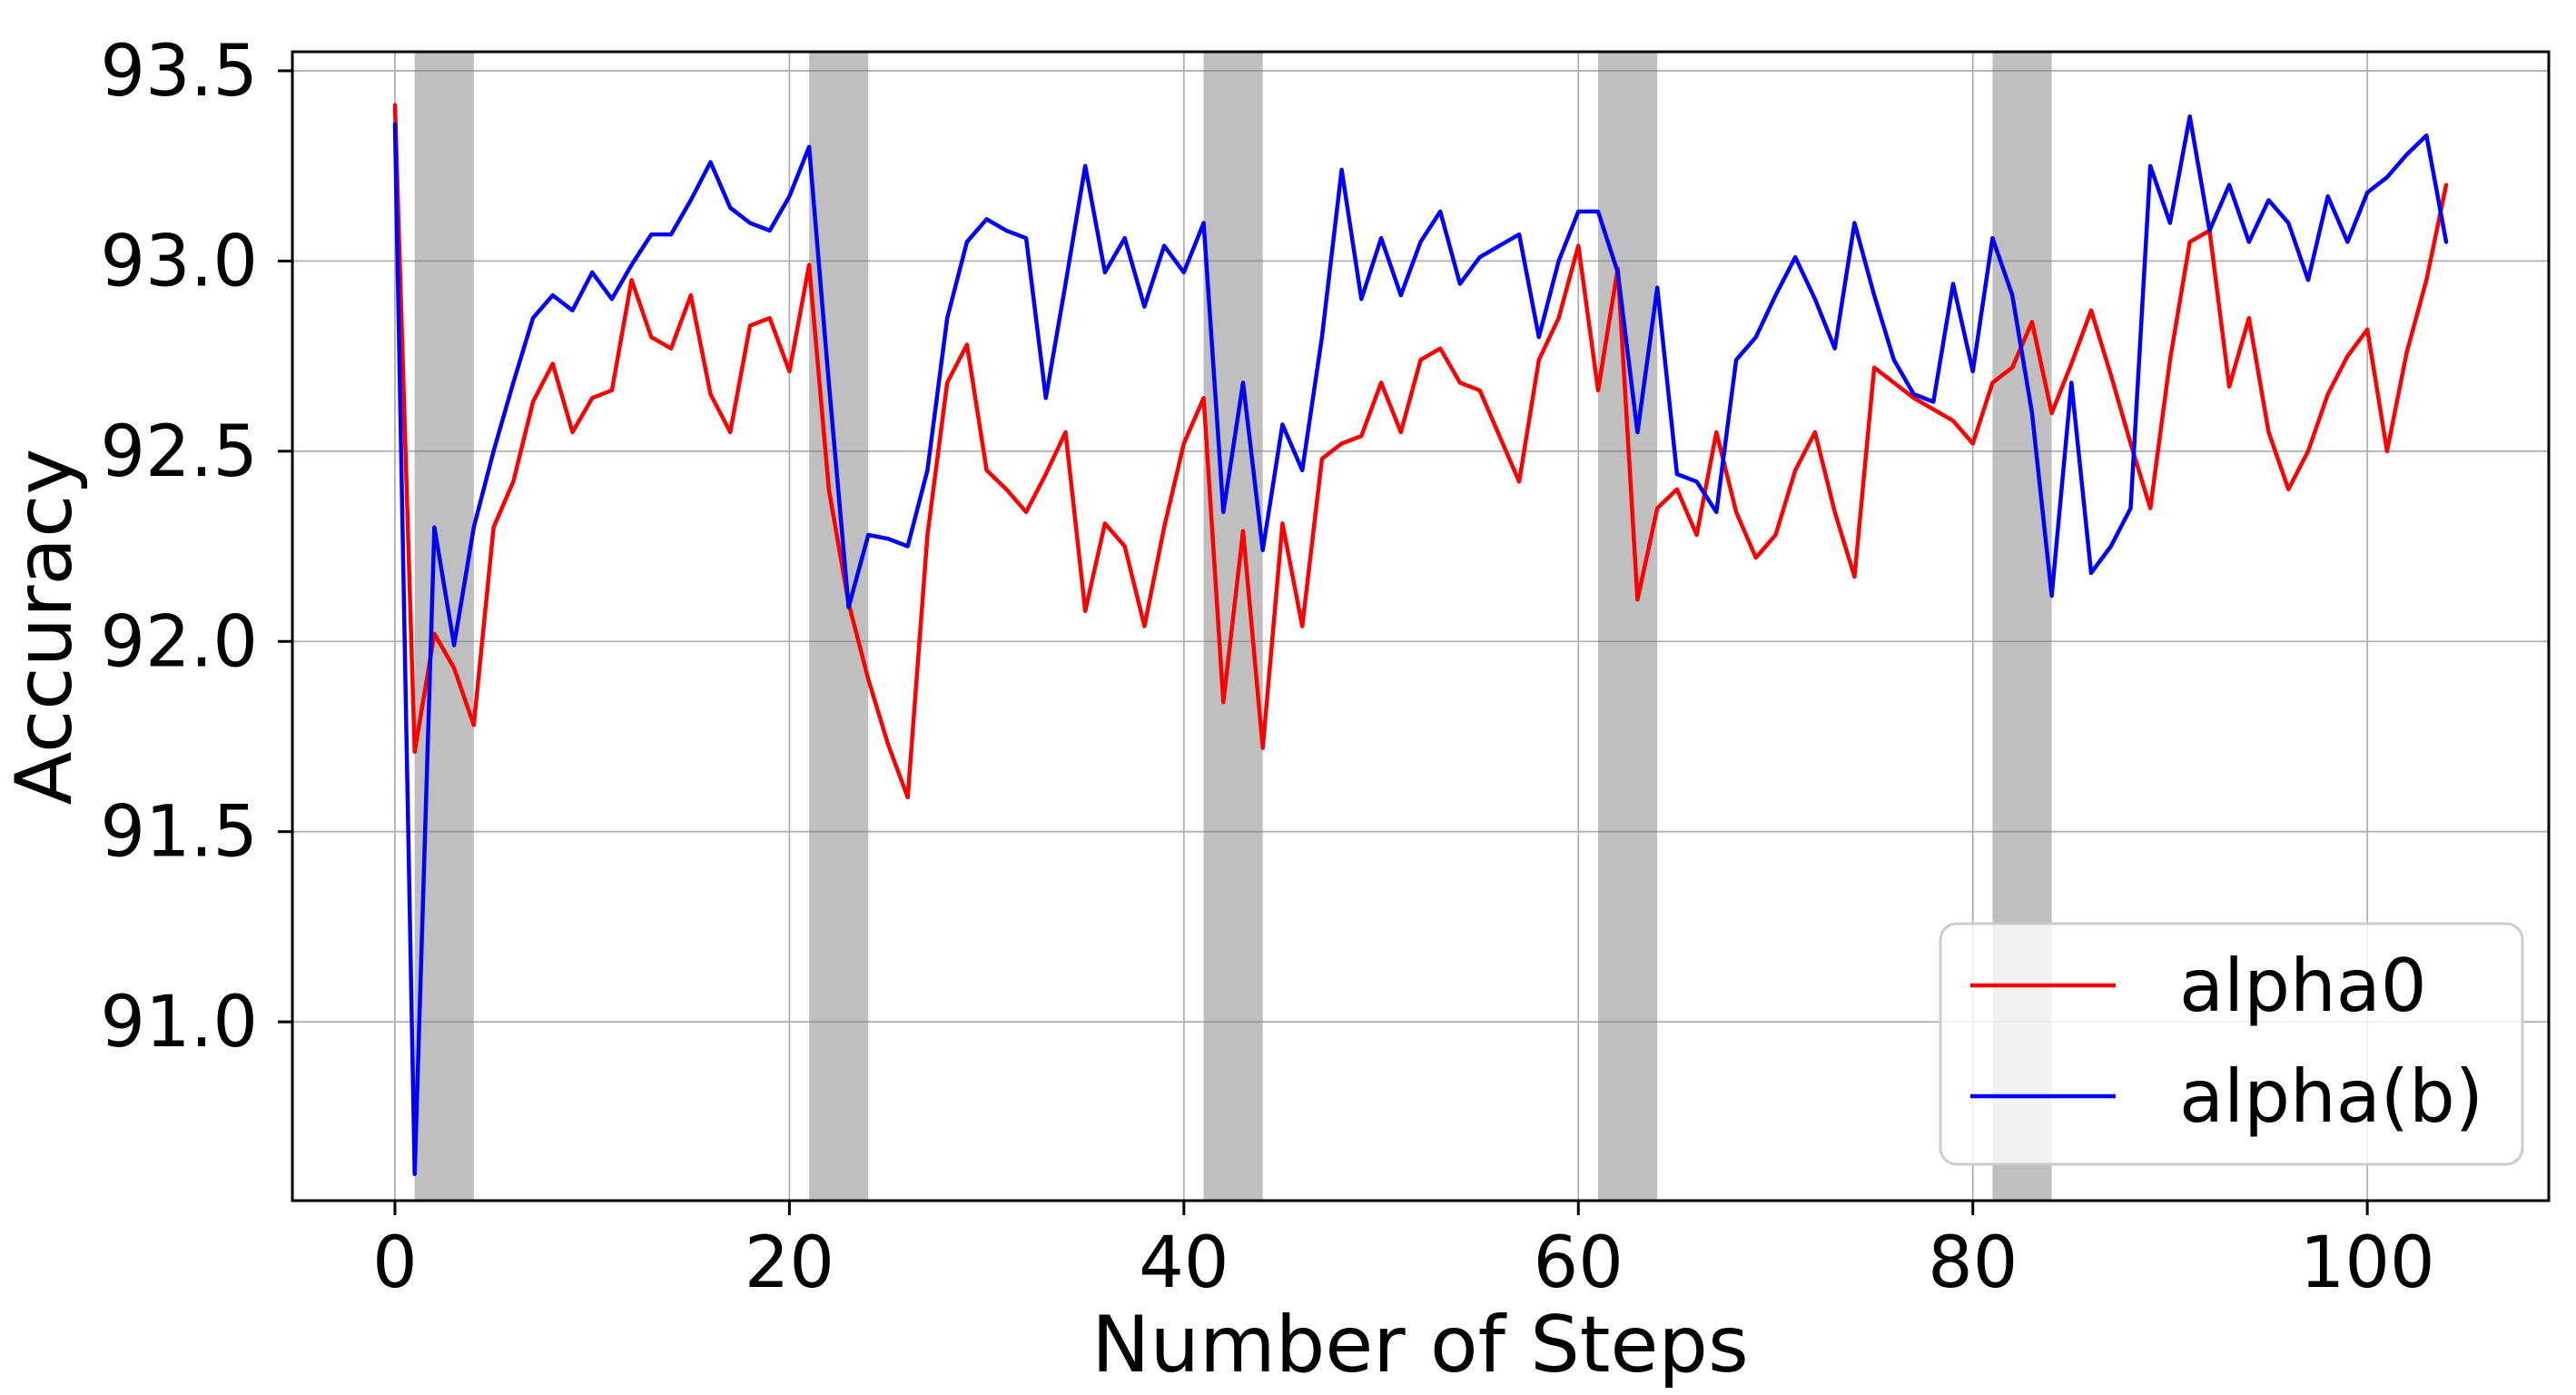 This screenshot has height=1395, width=2576. What do you see at coordinates (2331, 1096) in the screenshot?
I see `legend-label-alpha-b: alpha(b)` at bounding box center [2331, 1096].